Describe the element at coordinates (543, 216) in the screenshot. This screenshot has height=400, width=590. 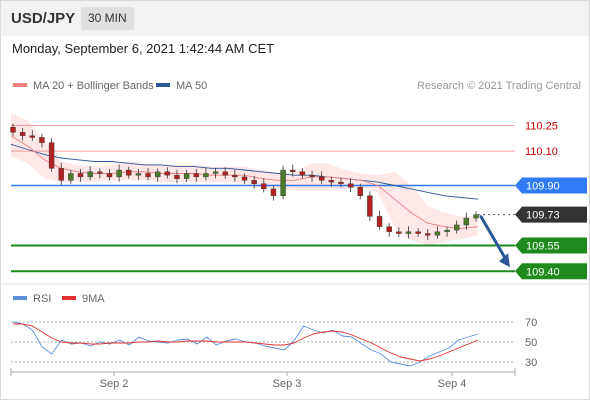
I see `level-label-109-73: 109.73` at that location.